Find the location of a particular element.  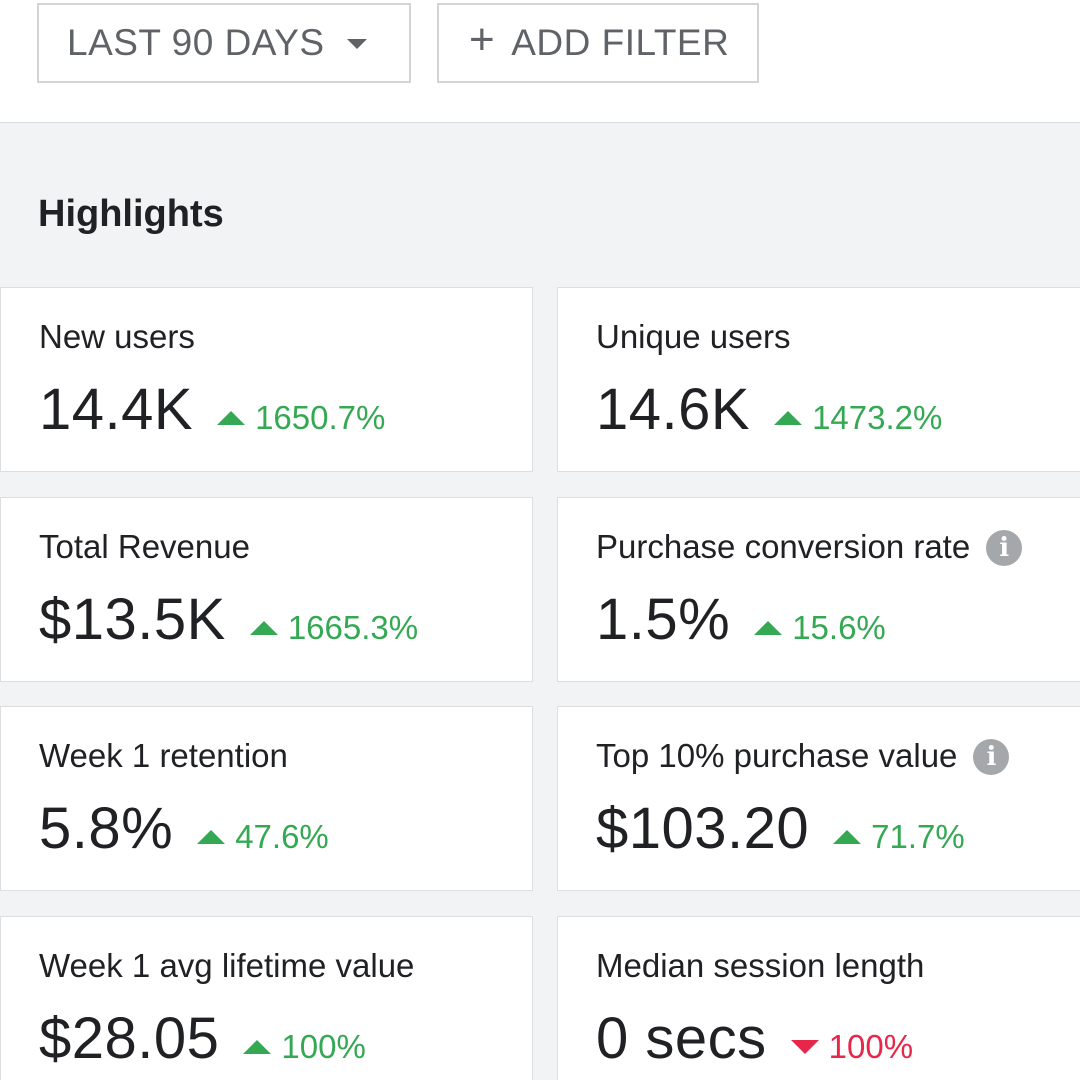

metric-delta-value: 1473.2% is located at coordinates (877, 417).